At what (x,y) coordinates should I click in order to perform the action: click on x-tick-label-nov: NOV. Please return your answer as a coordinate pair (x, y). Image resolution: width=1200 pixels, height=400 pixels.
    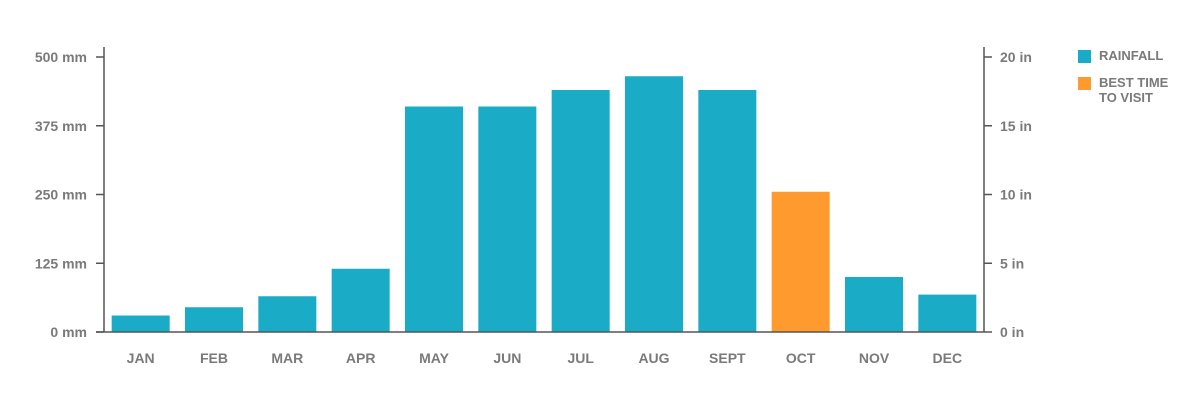
    Looking at the image, I should click on (874, 358).